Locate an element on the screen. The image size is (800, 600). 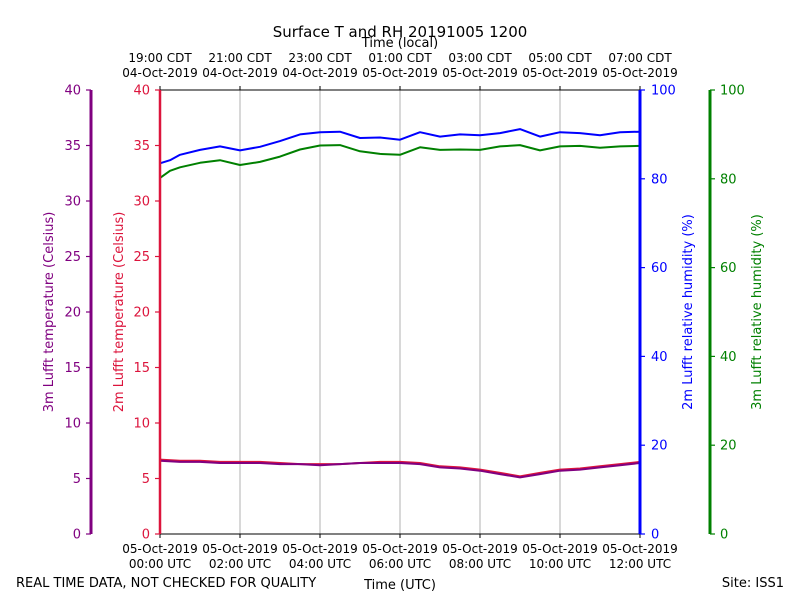
axis-label-rh-2m: 2m Lufft relative humidity (%) is located at coordinates (688, 312).